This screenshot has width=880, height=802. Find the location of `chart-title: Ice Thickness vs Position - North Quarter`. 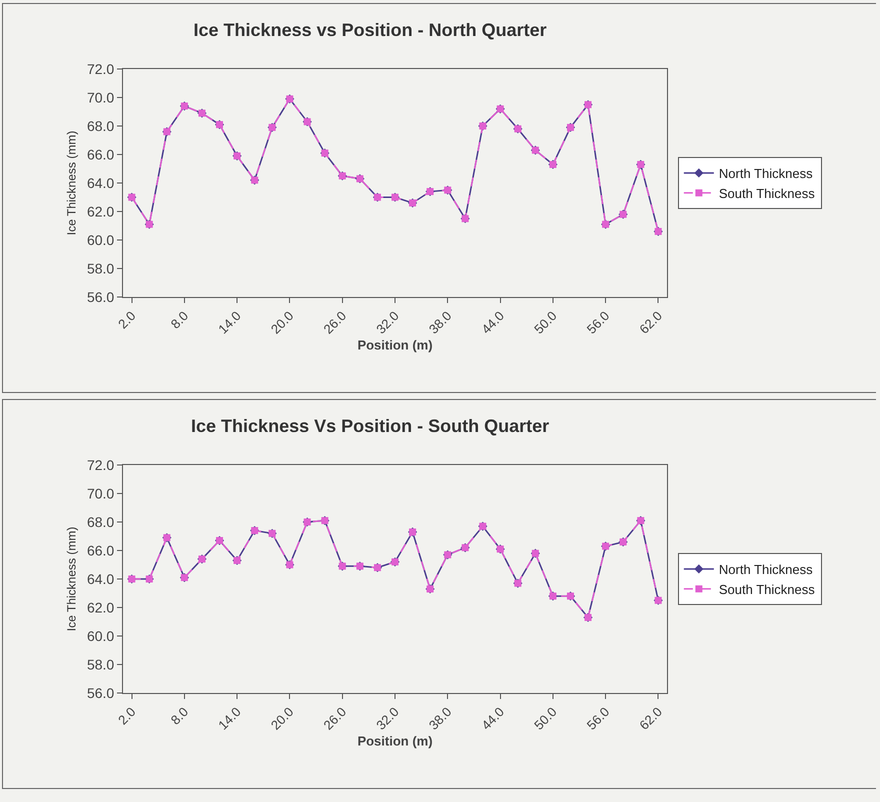

chart-title: Ice Thickness vs Position - North Quarter is located at coordinates (370, 30).